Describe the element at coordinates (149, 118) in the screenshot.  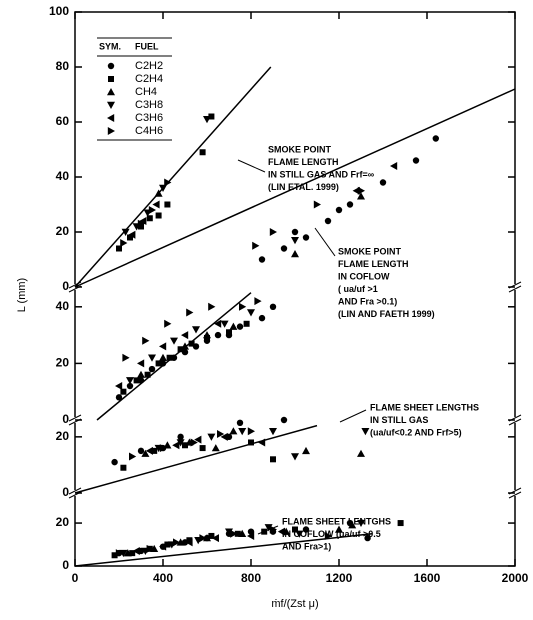
I see `legend-label: C3H6` at that location.